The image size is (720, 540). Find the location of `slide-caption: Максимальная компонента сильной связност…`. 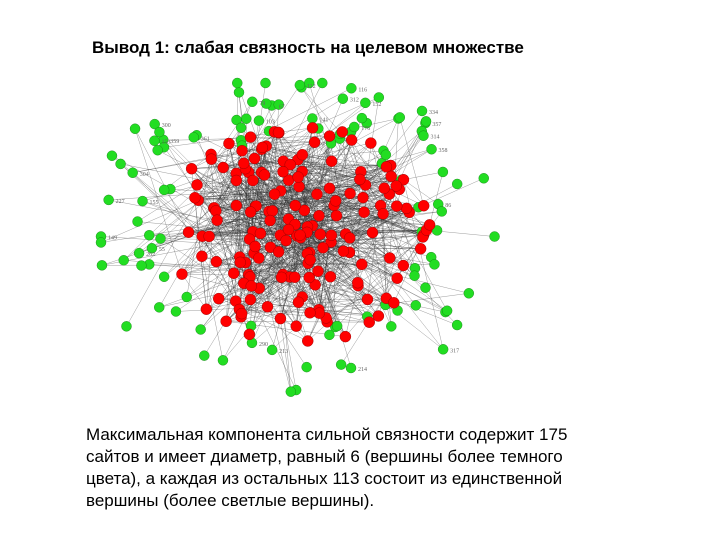

slide-caption: Максимальная компонента сильной связност… is located at coordinates (327, 467).